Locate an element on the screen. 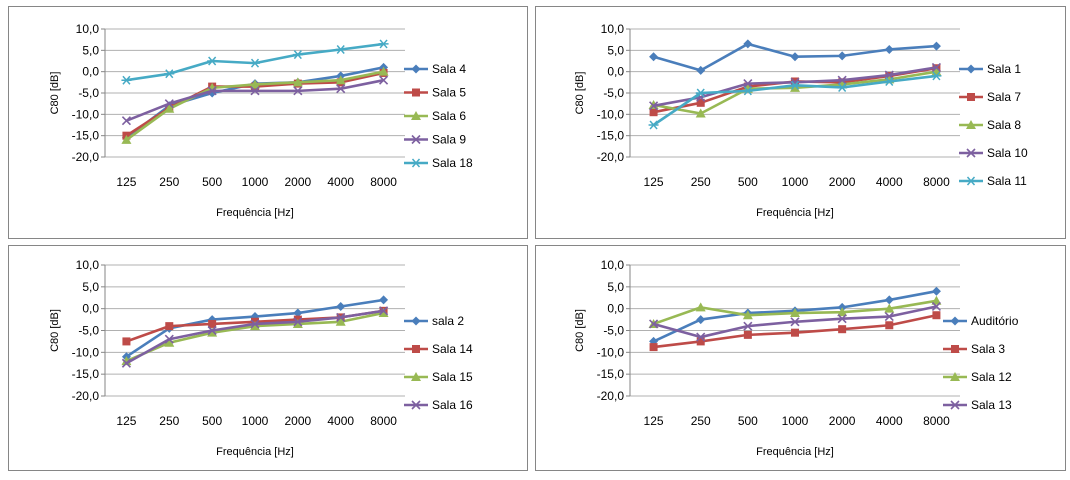  legend-label: Sala 16 is located at coordinates (452, 405).